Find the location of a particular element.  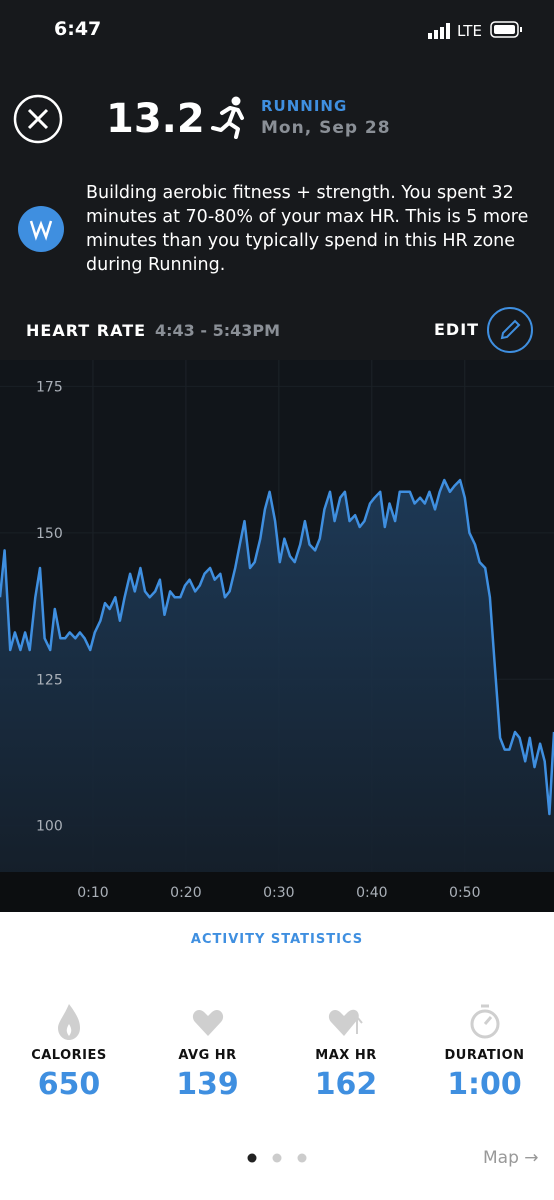

close-button is located at coordinates (38, 119).